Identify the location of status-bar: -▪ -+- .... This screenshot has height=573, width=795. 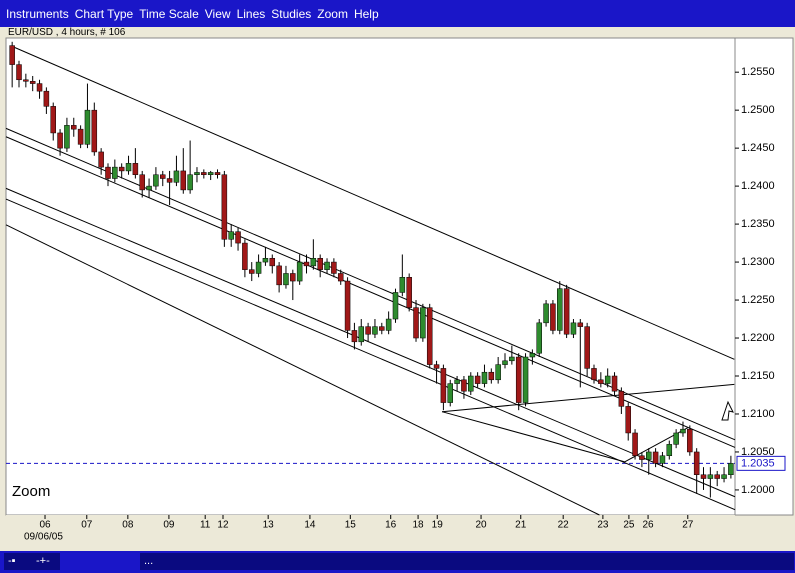
(397, 562).